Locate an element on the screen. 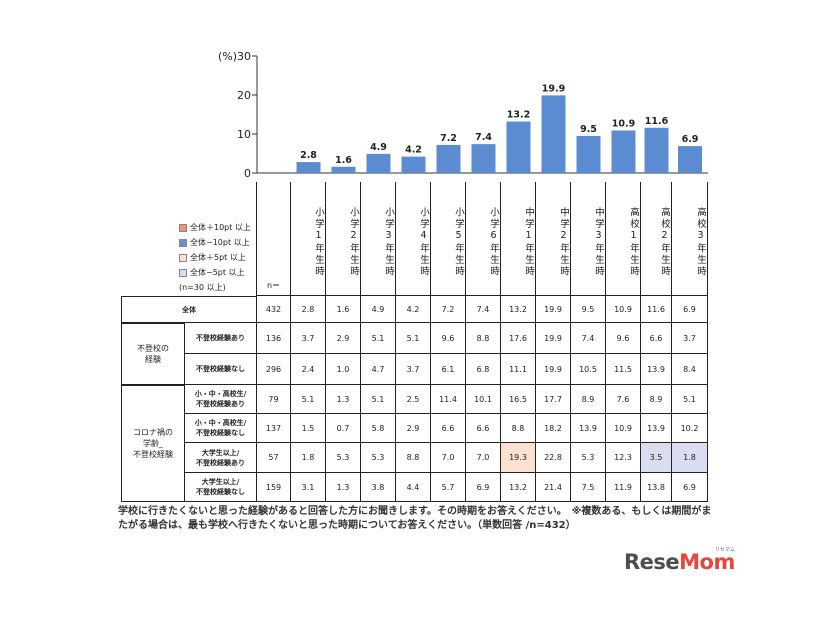  data-cell: 2.4 is located at coordinates (308, 369).